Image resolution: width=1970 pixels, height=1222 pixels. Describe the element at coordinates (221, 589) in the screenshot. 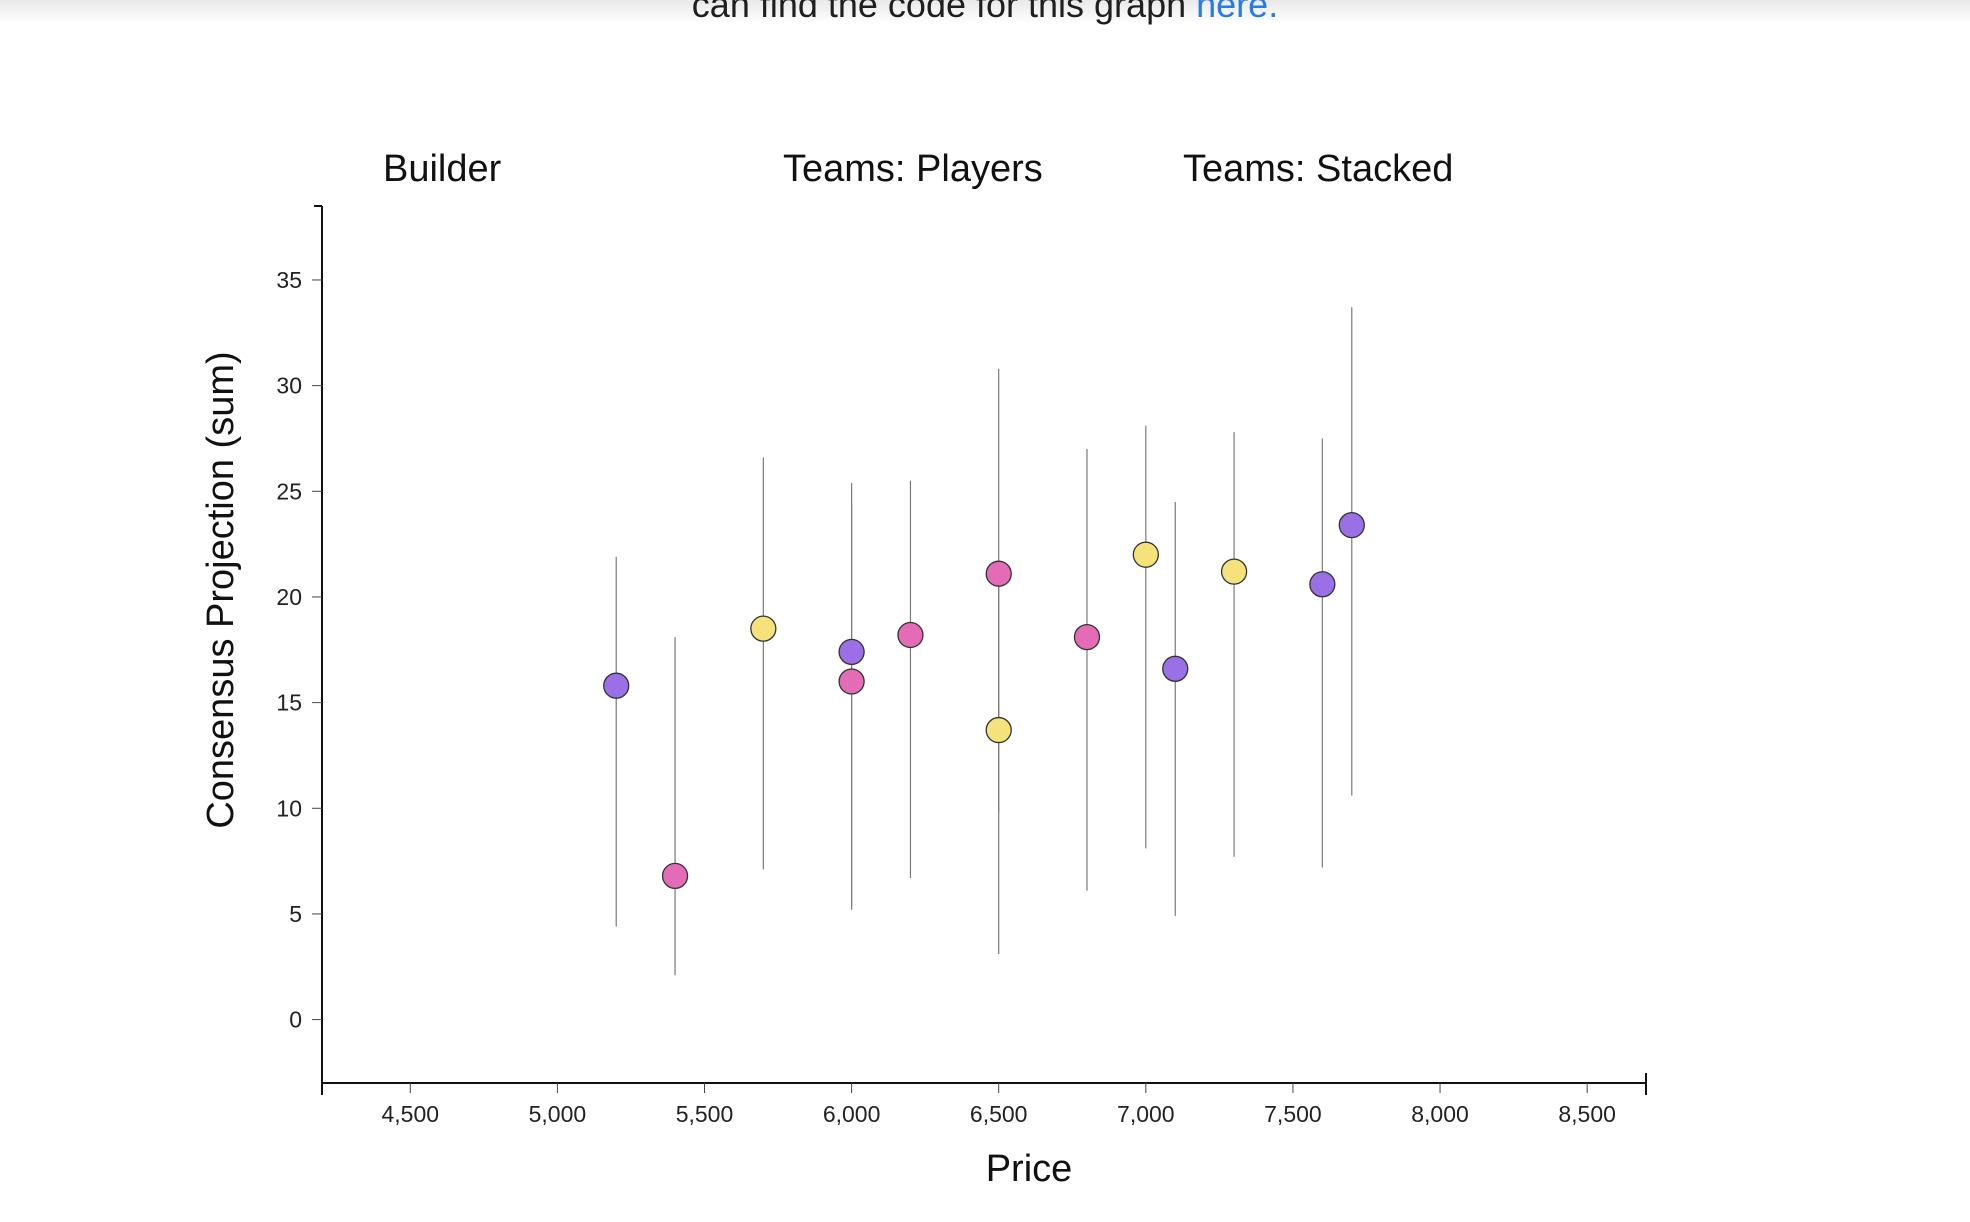

I see `y-axis-title: Consensus Projection (sum)` at that location.